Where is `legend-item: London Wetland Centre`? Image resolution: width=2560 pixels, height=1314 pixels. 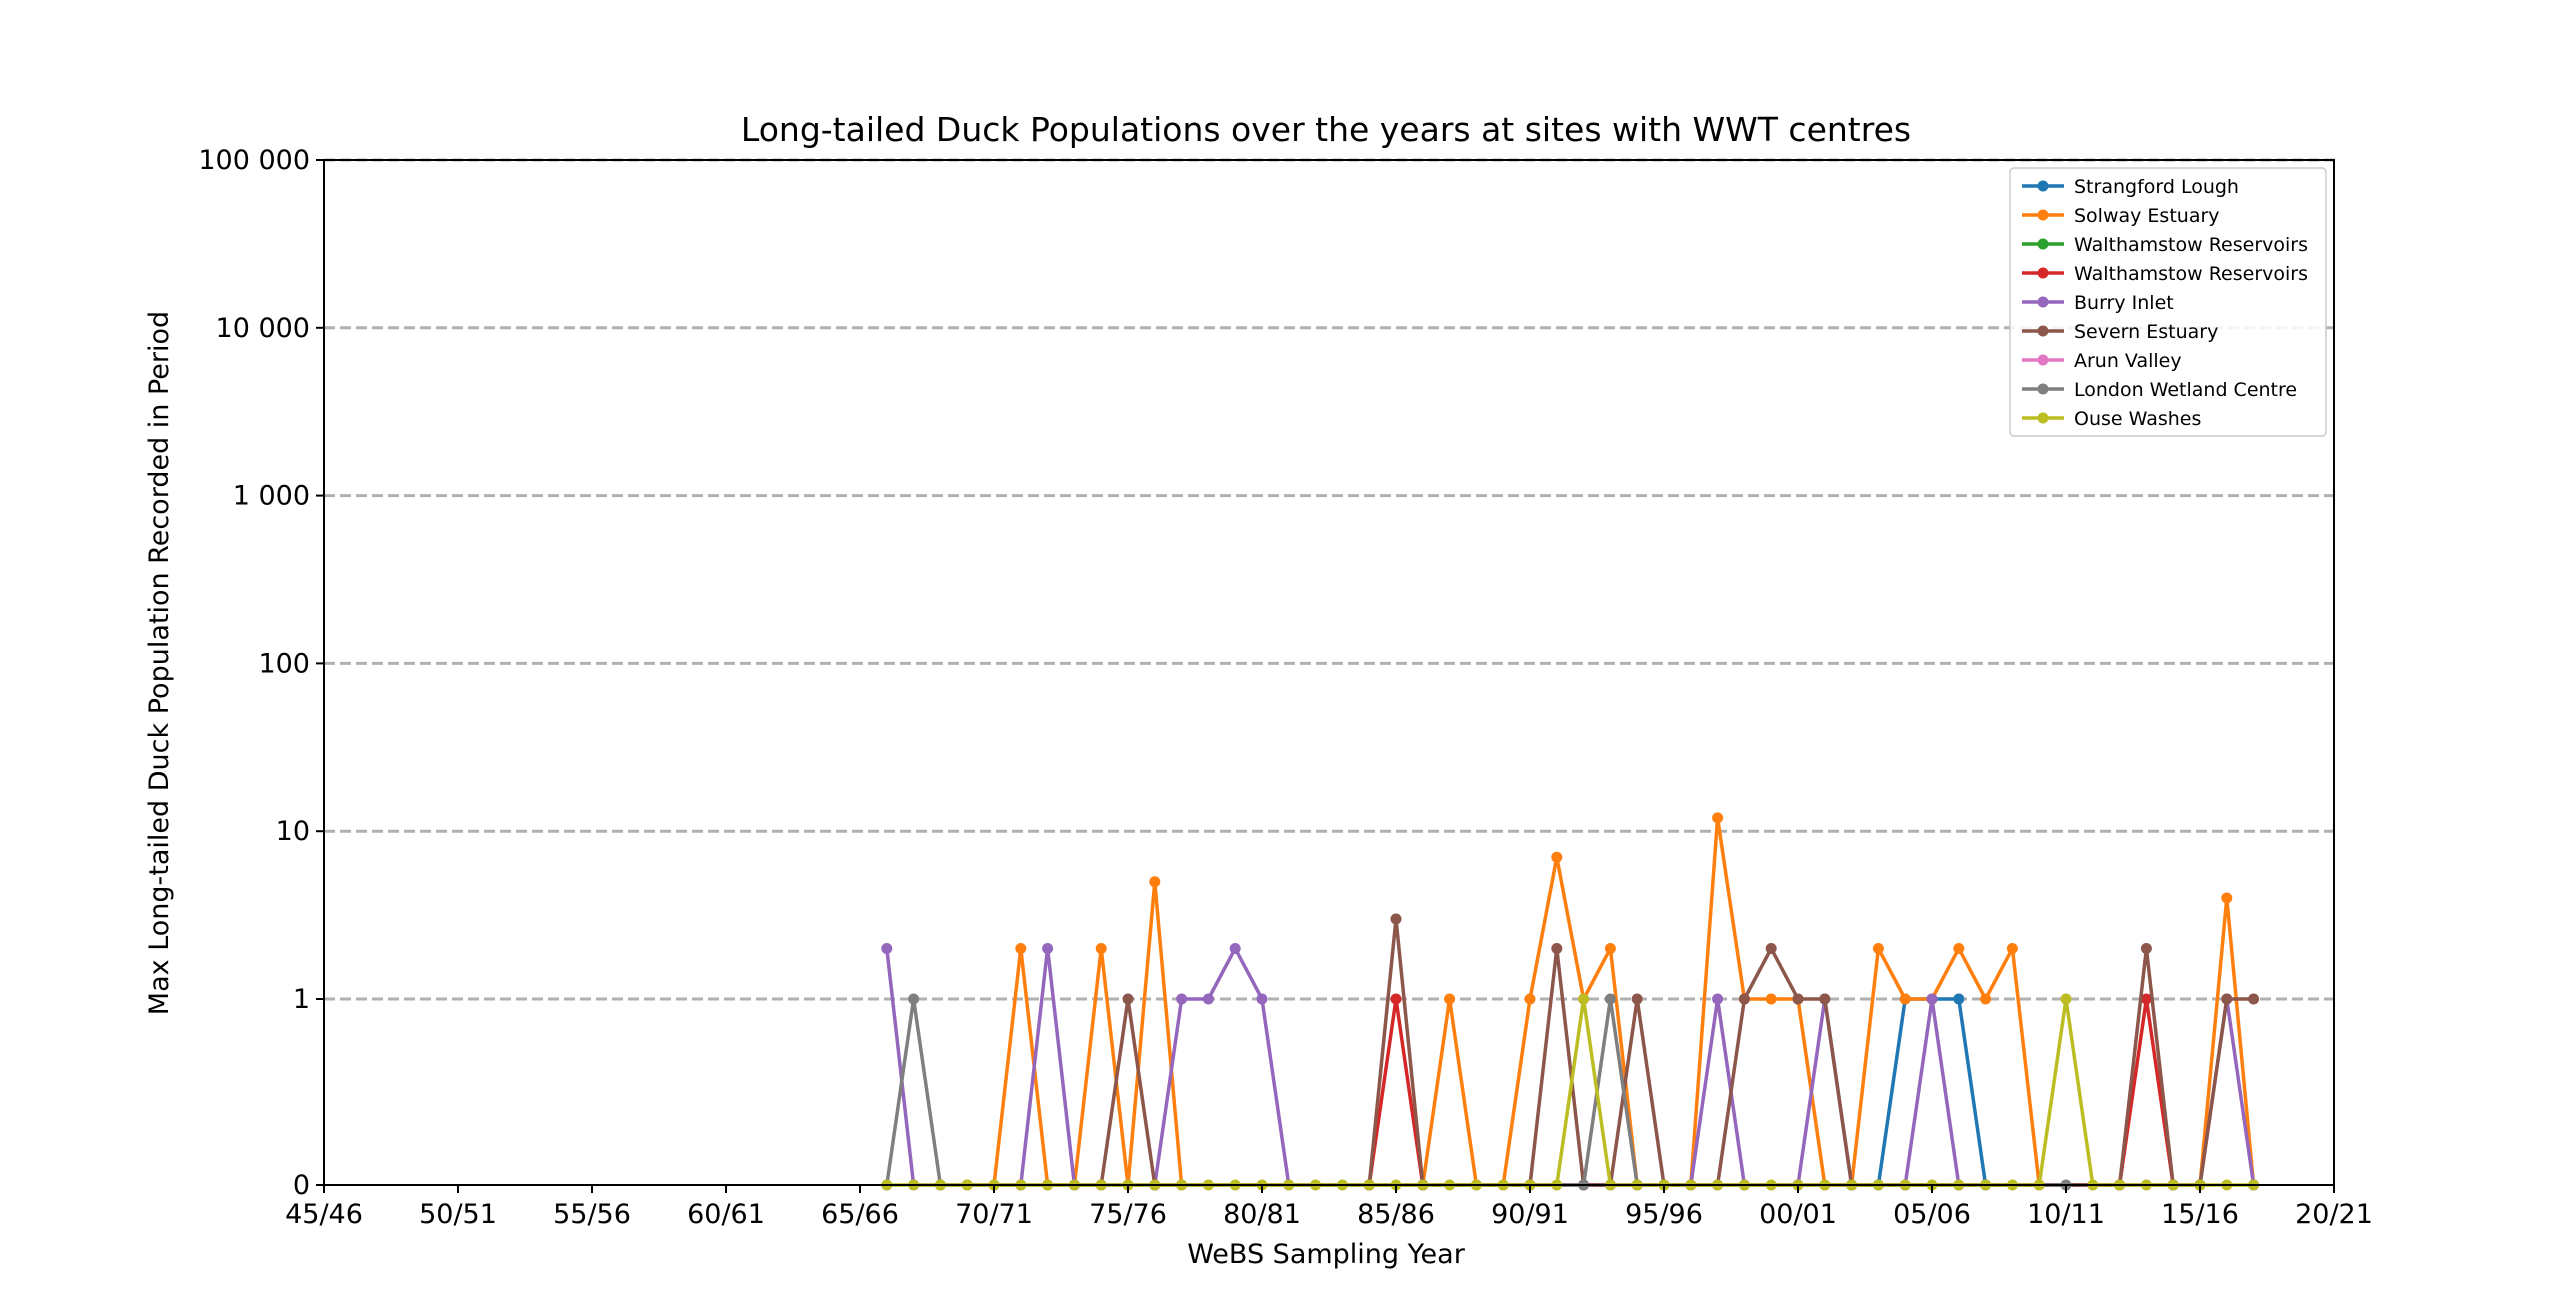
legend-item: London Wetland Centre is located at coordinates (2159, 390).